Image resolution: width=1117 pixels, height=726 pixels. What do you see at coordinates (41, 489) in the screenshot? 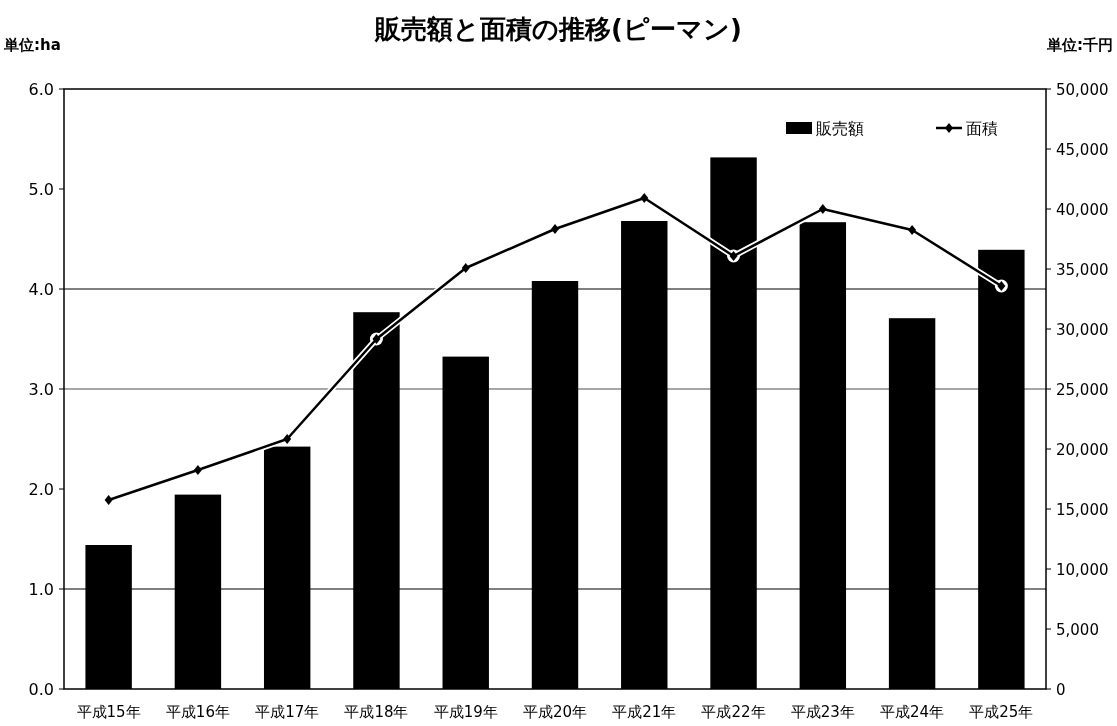
I see `y-tick-label: 2.0` at bounding box center [41, 489].